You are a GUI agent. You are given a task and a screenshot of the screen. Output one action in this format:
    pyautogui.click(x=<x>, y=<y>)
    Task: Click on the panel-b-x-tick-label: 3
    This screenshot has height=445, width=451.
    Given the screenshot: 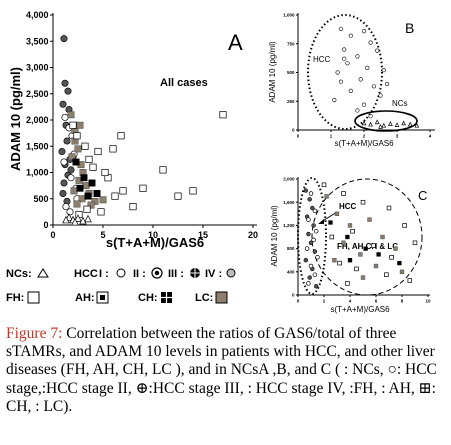 What is the action you would take?
    pyautogui.click(x=397, y=136)
    